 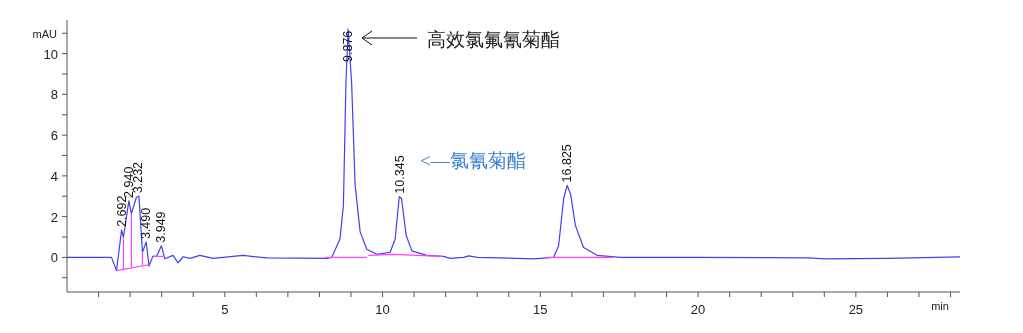 I want to click on y-tick-label: 10, so click(x=50, y=54).